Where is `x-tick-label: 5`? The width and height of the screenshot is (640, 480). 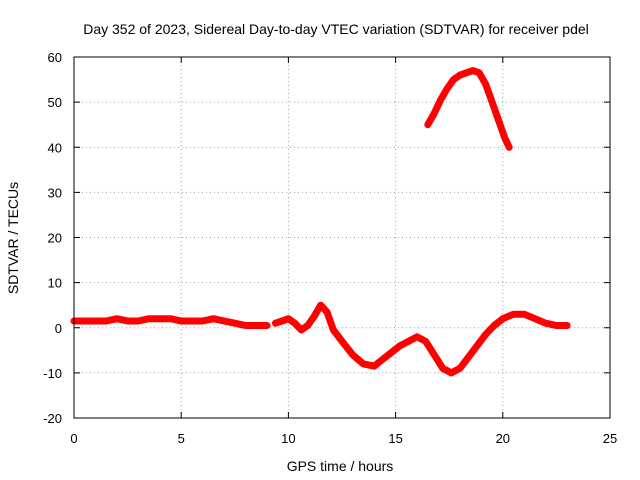 x-tick-label: 5 is located at coordinates (181, 438).